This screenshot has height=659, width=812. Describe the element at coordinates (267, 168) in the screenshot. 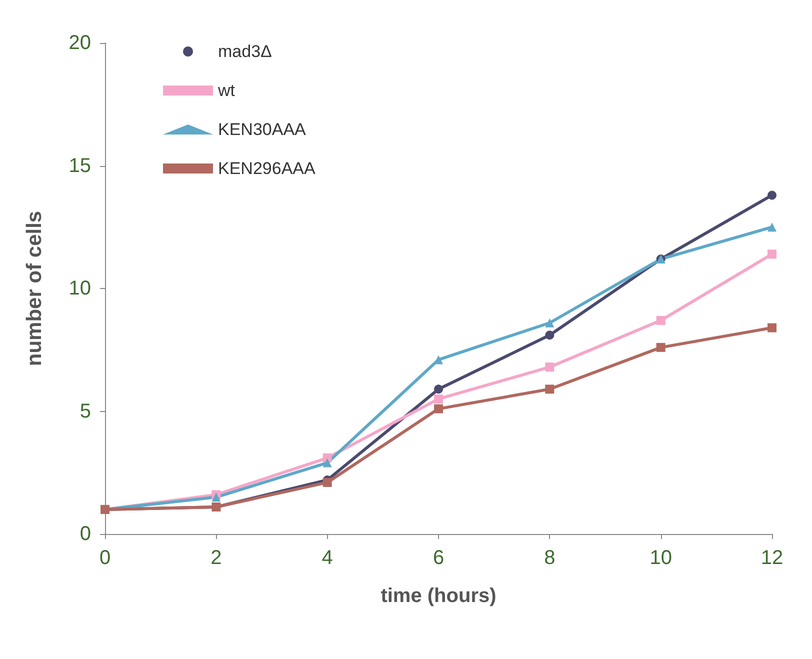

I see `legend-label: KEN296AAA` at that location.